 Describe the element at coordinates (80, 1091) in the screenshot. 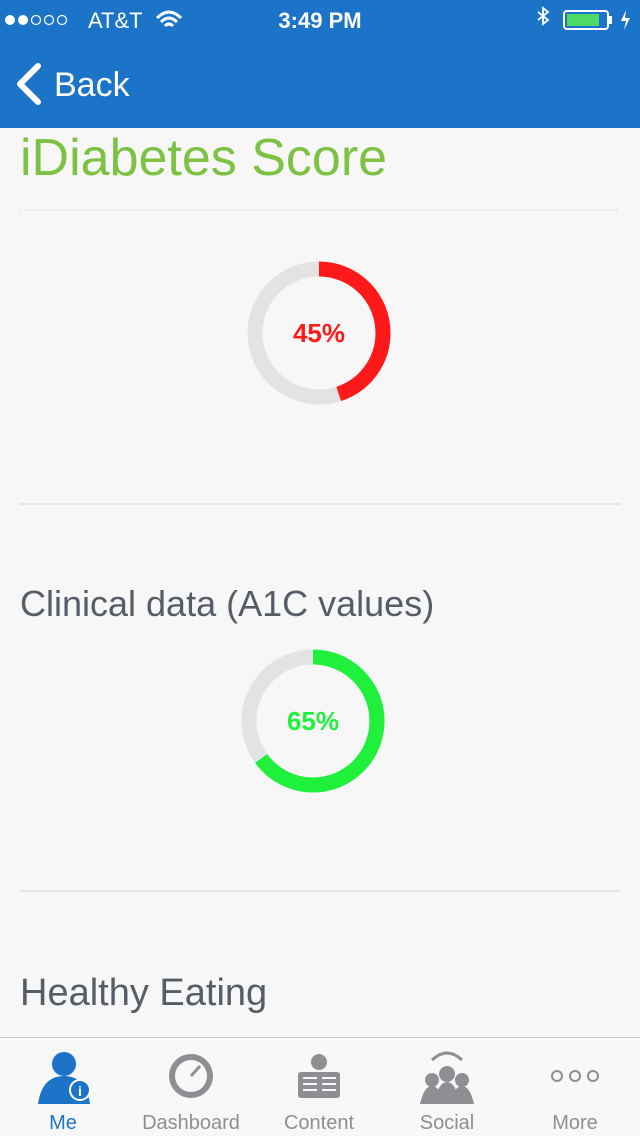

I see `svg-text: i` at that location.